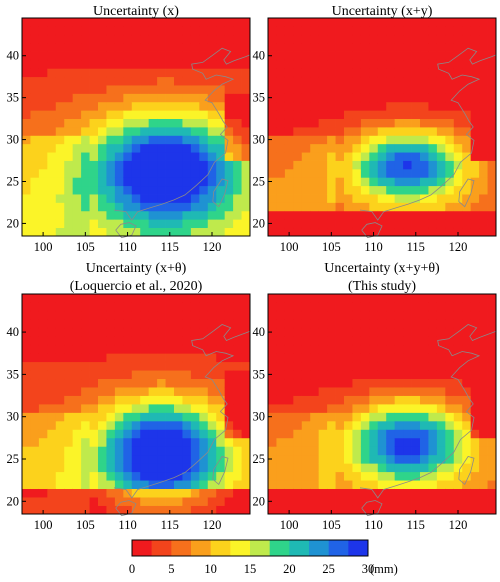 This screenshot has height=582, width=500. I want to click on y-tick-label: 35, so click(13, 98).